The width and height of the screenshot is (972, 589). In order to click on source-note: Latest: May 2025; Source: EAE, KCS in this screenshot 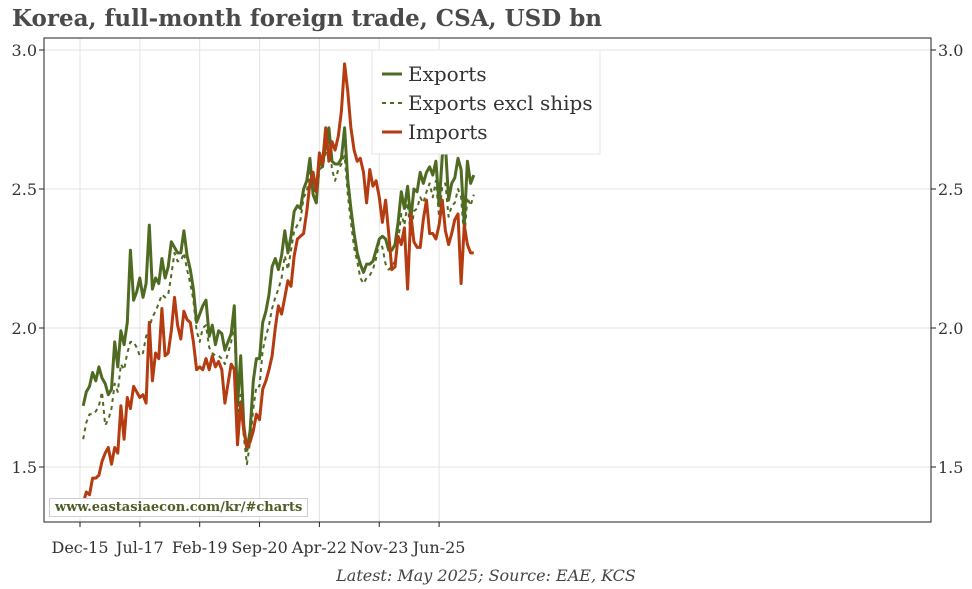, I will do `click(486, 575)`.